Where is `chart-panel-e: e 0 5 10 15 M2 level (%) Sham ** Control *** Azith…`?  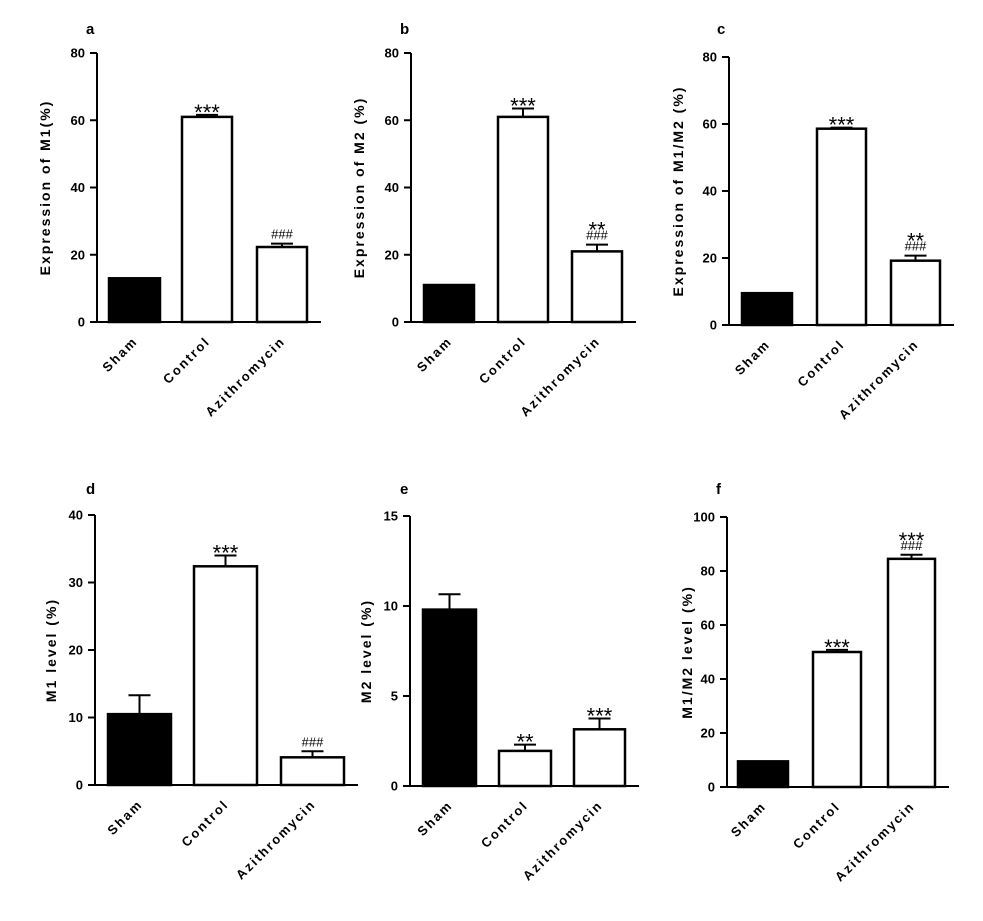
chart-panel-e: e 0 5 10 15 M2 level (%) Sham ** Control *** Azith… is located at coordinates (498, 682).